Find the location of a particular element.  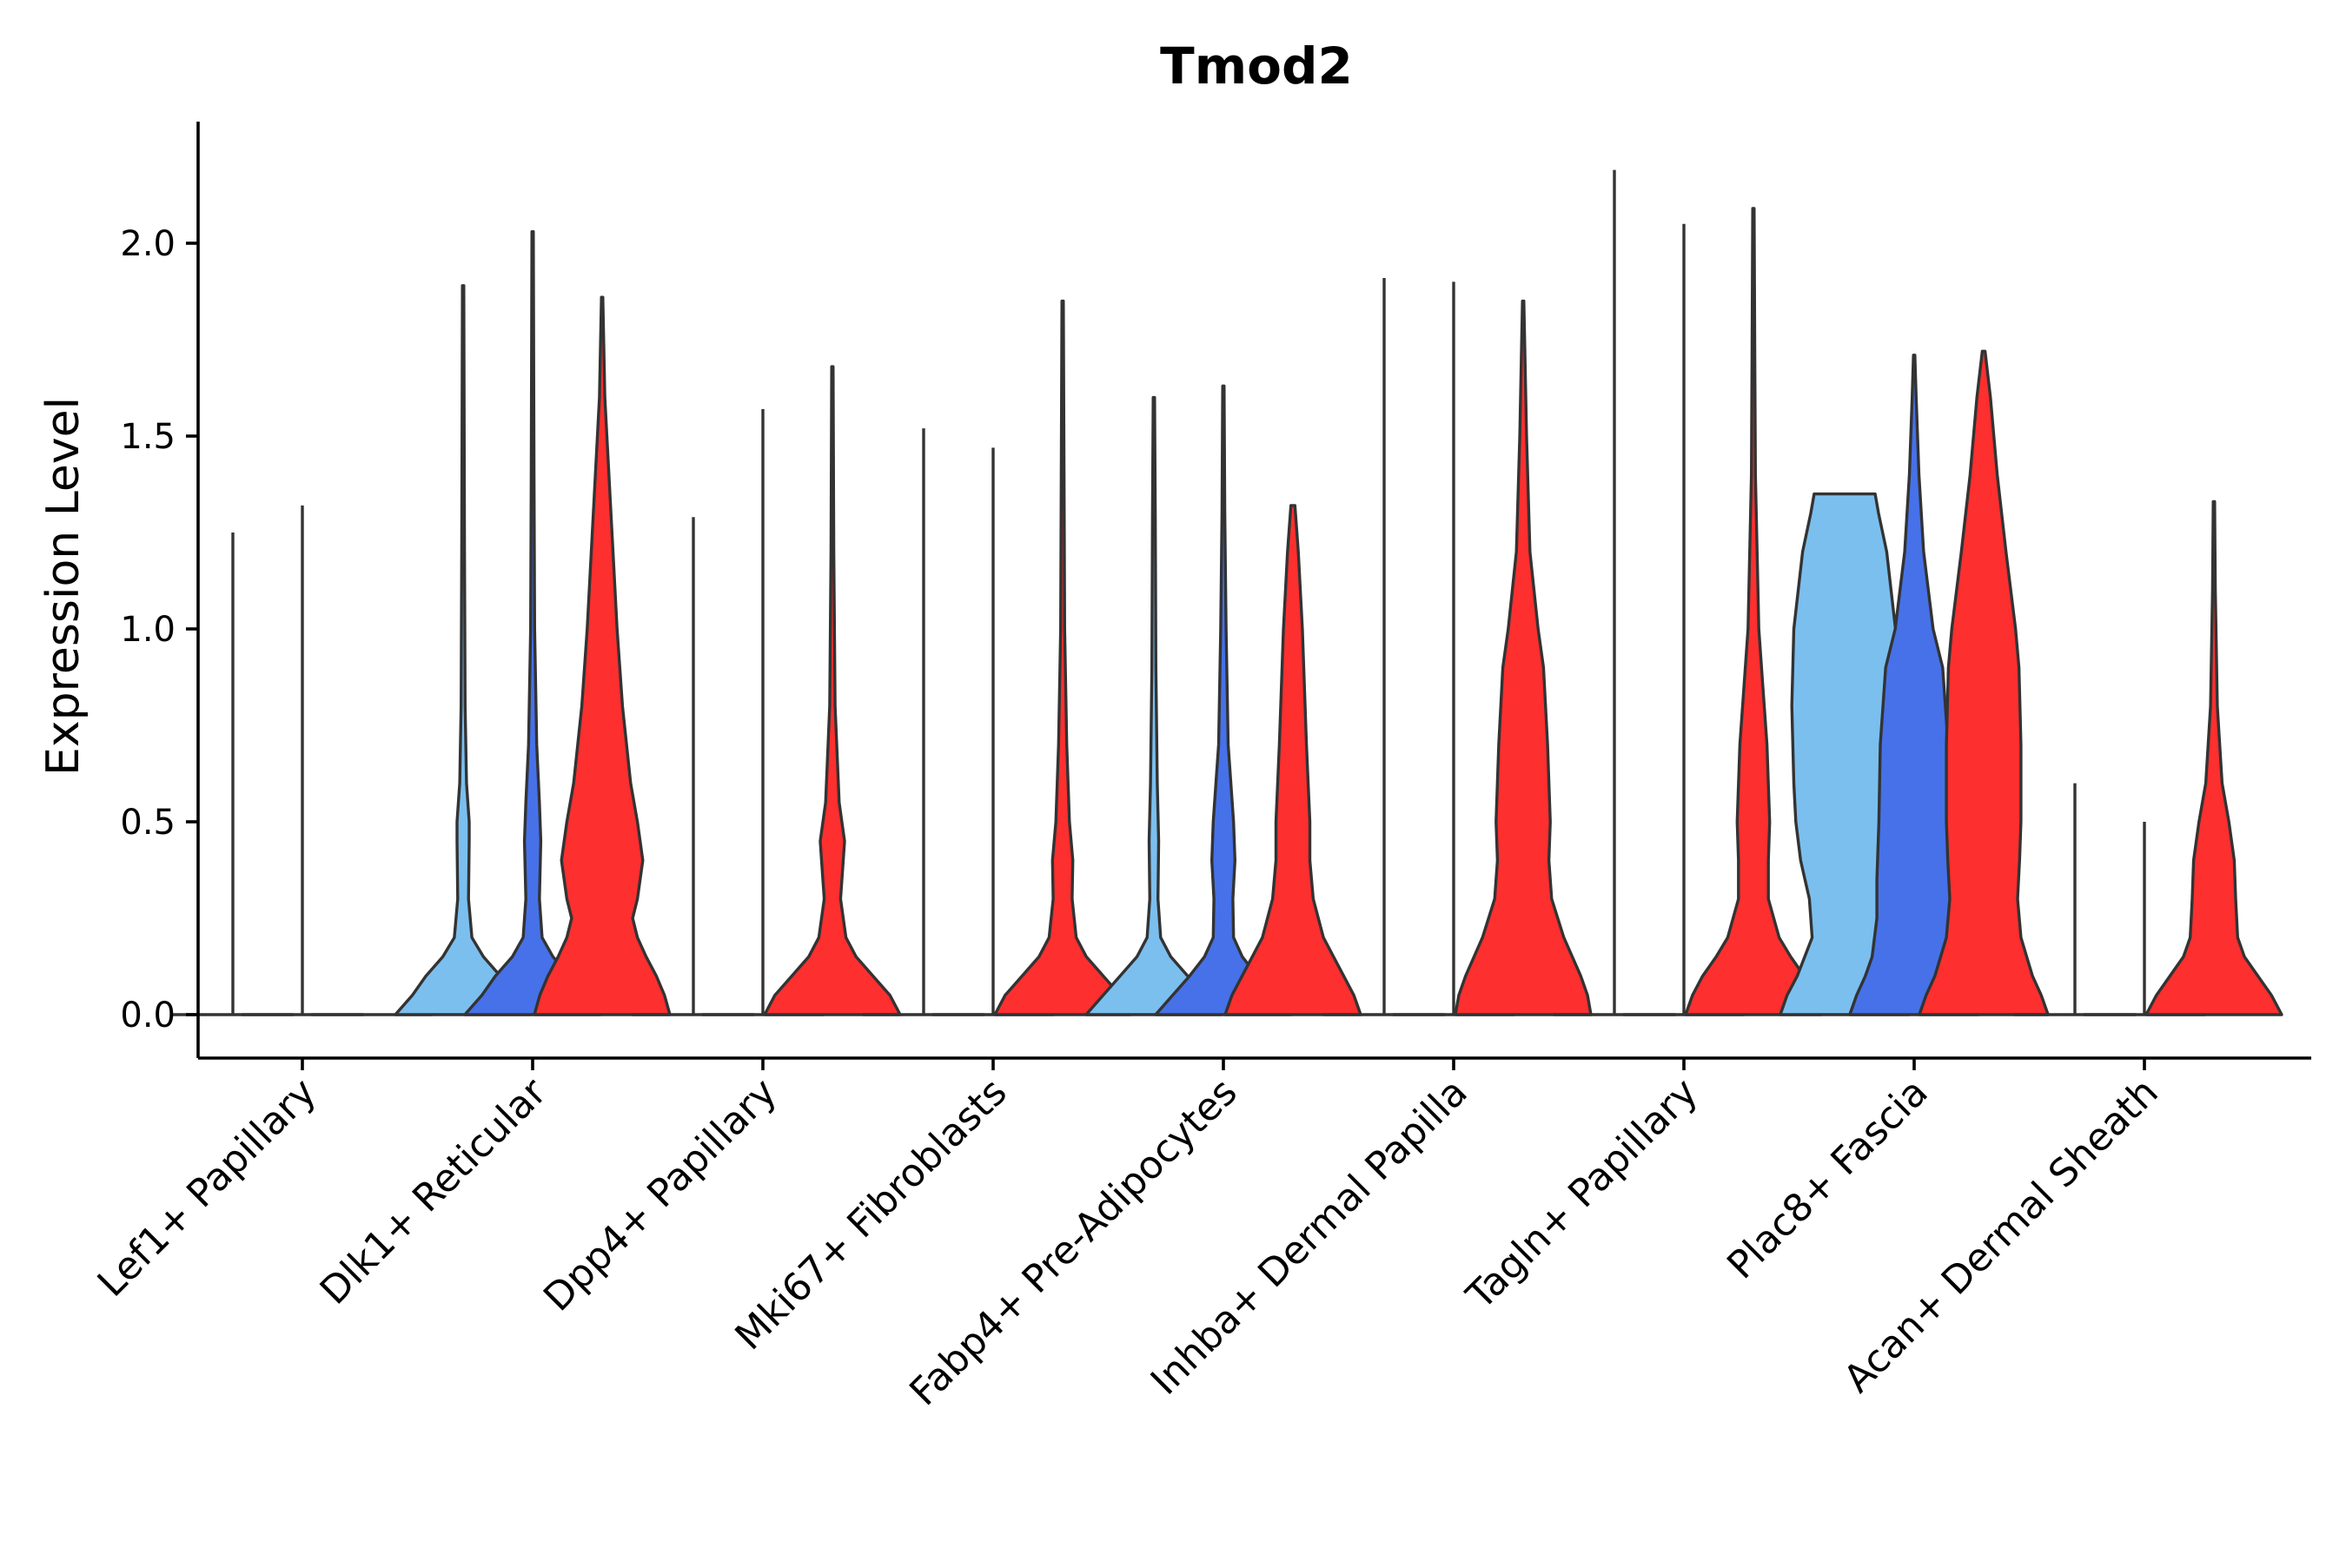

x-tick-label: Lef1+ Papillary is located at coordinates (207, 1188).